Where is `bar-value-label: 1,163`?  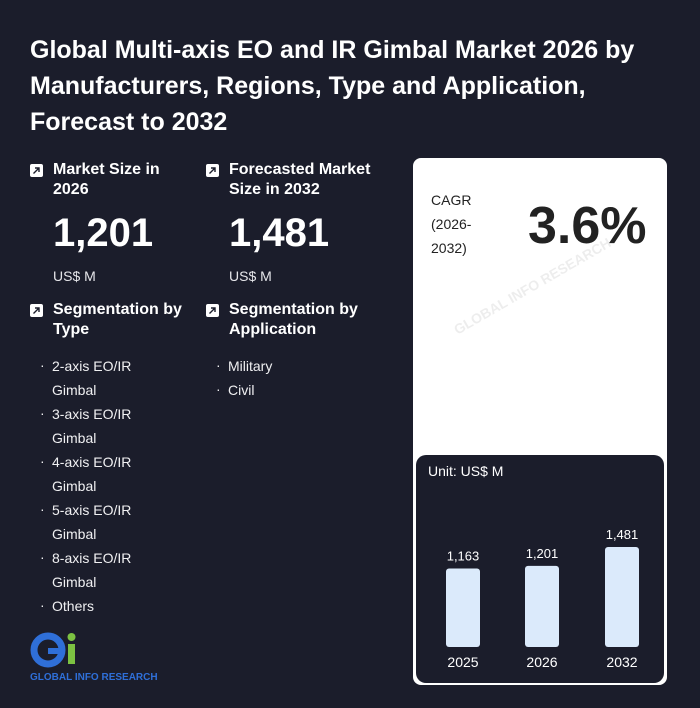 bar-value-label: 1,163 is located at coordinates (463, 555).